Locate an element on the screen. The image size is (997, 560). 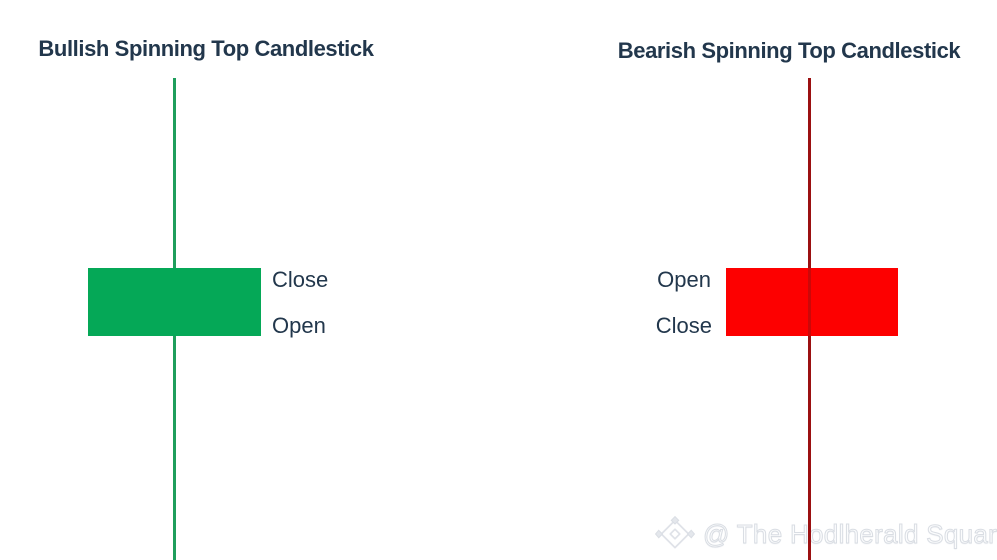
bullish-candle-body is located at coordinates (174, 302).